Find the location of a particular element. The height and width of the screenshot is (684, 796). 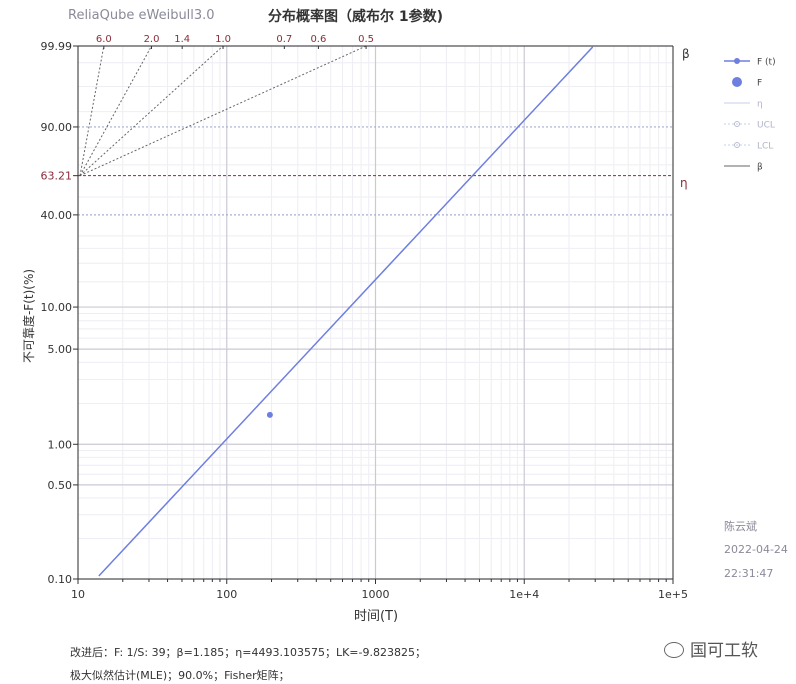

legend-item: η is located at coordinates (743, 105).